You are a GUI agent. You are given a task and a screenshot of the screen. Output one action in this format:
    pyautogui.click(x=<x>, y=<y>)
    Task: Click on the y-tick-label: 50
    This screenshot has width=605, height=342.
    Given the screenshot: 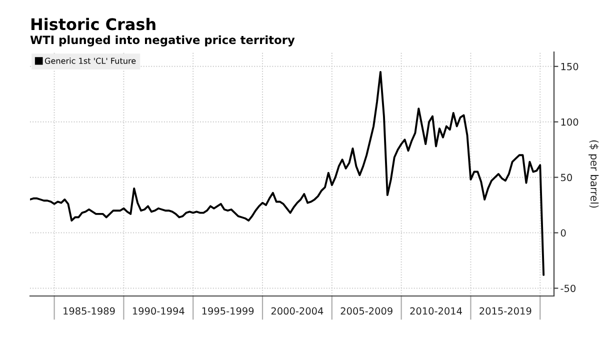 What is the action you would take?
    pyautogui.click(x=566, y=178)
    